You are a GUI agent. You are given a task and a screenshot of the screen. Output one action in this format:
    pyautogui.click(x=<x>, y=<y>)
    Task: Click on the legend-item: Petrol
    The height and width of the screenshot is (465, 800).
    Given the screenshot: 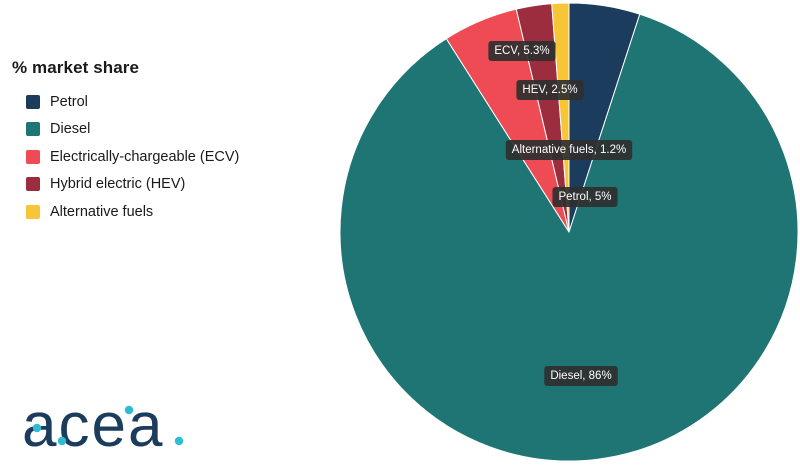 What is the action you would take?
    pyautogui.click(x=125, y=102)
    